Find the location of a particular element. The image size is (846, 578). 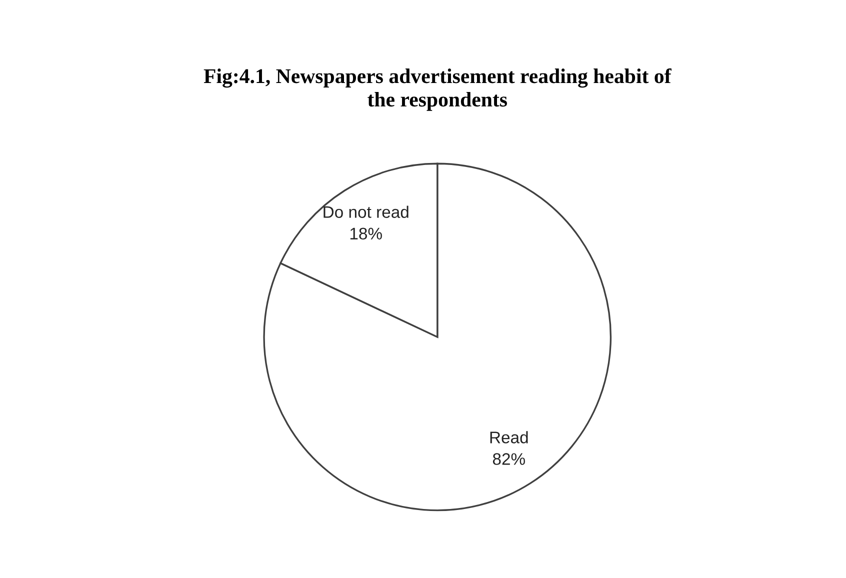

chart-title: Fig:4.1, Newspapers advertisement reading heabit of the respondents is located at coordinates (438, 89).